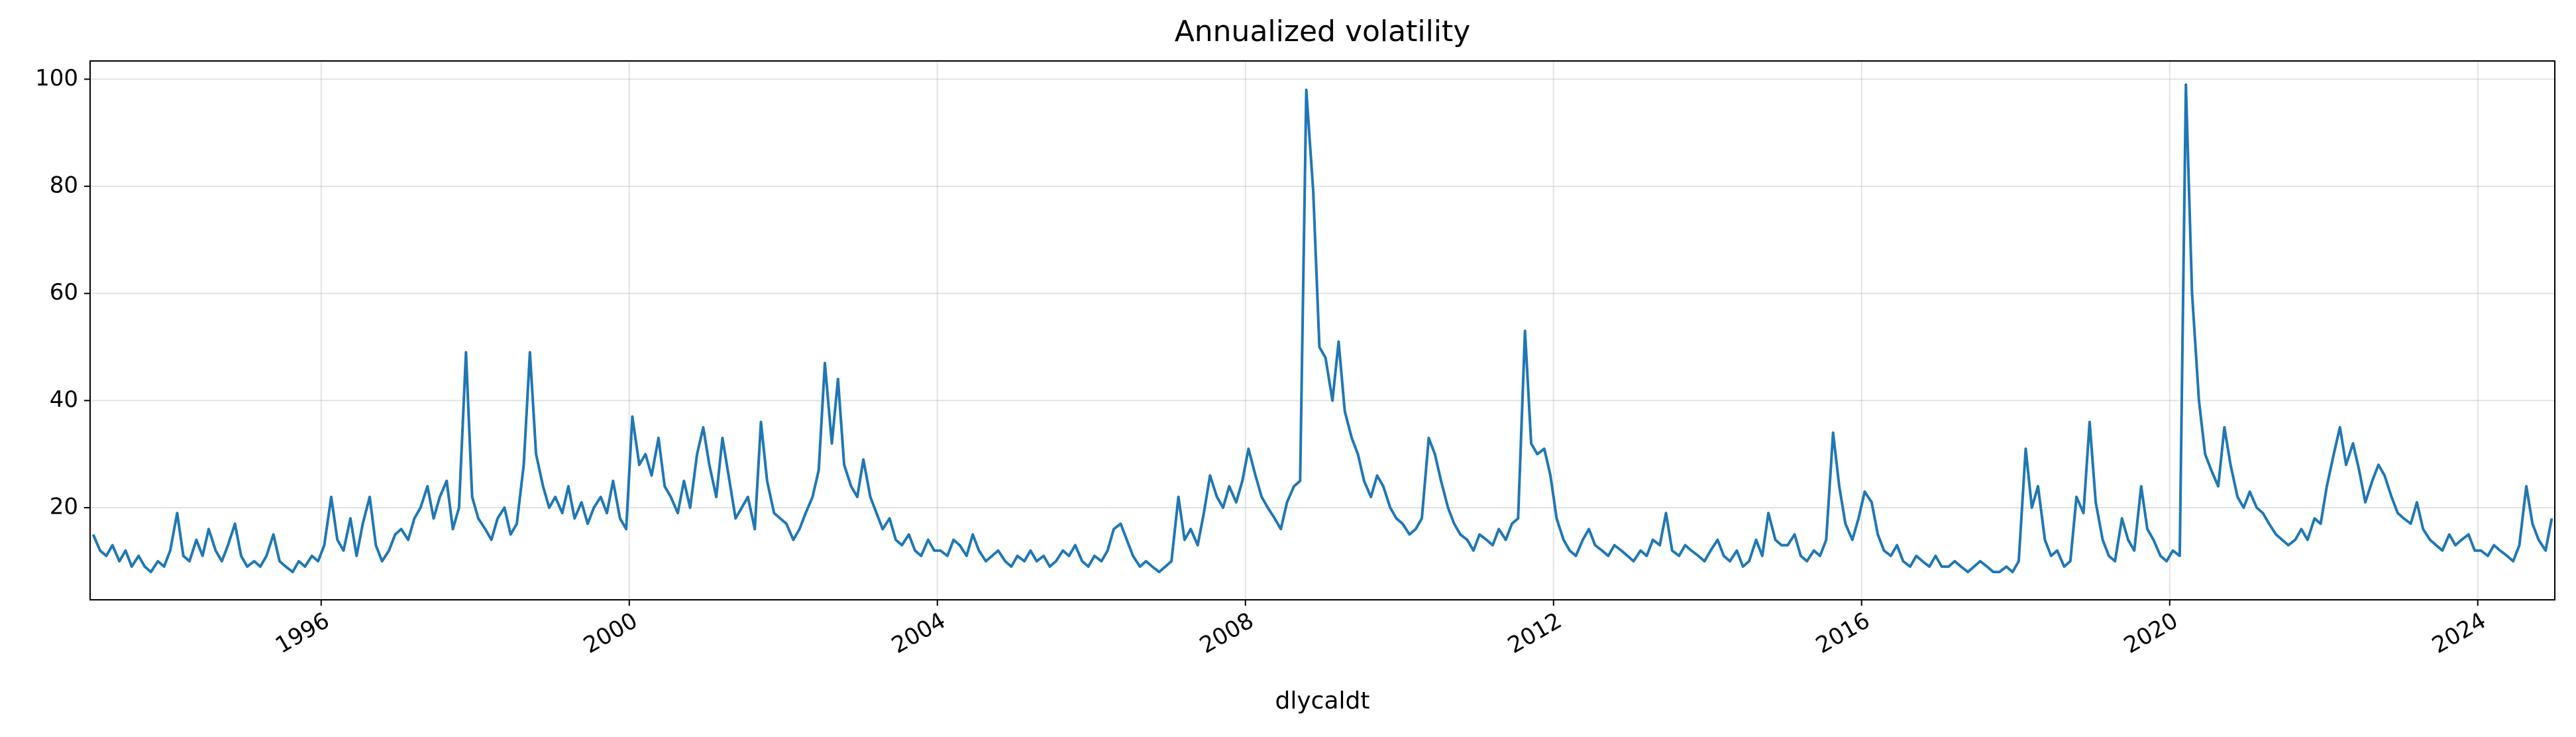 This screenshot has height=737, width=2576. What do you see at coordinates (57, 78) in the screenshot?
I see `y-tick-label: 100` at bounding box center [57, 78].